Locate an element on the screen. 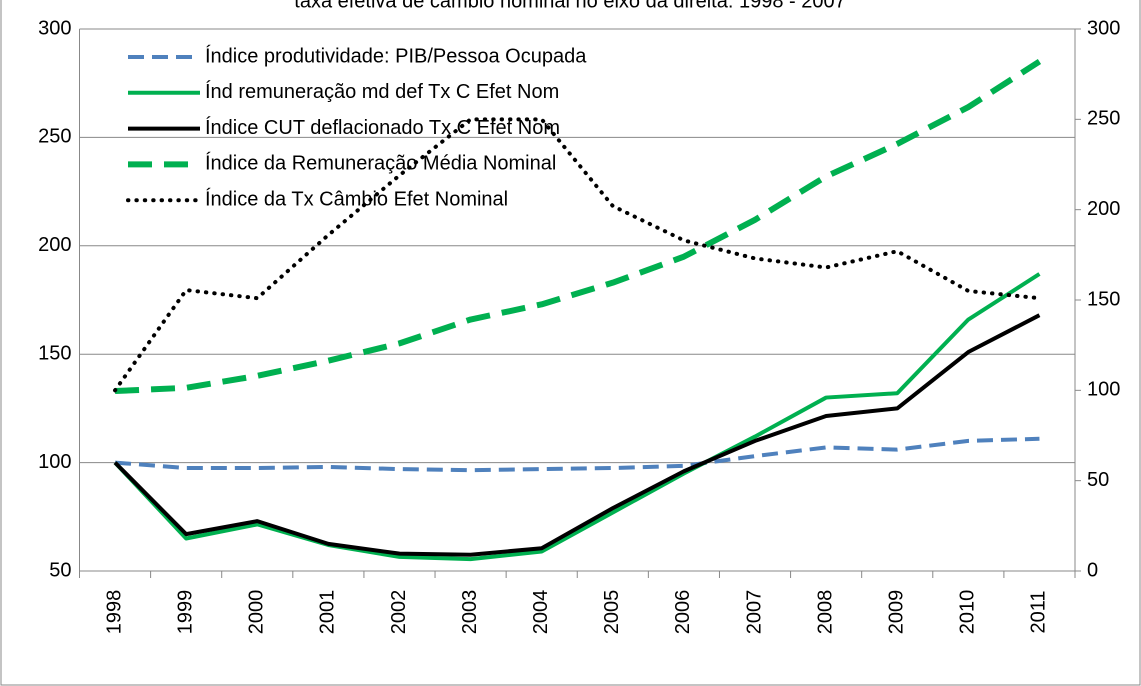 Image resolution: width=1141 pixels, height=686 pixels. x-tick-label: 2005 is located at coordinates (612, 612).